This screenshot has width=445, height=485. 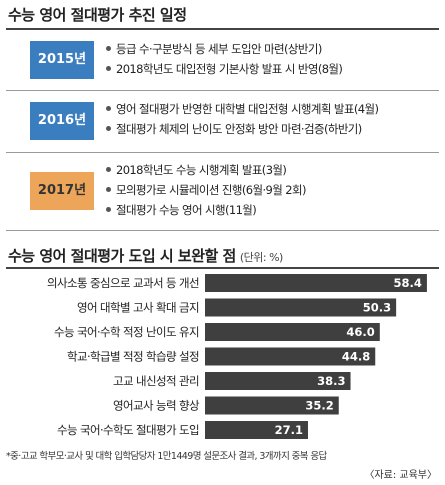 What do you see at coordinates (319, 406) in the screenshot?
I see `bar-value-label: 35.2` at bounding box center [319, 406].